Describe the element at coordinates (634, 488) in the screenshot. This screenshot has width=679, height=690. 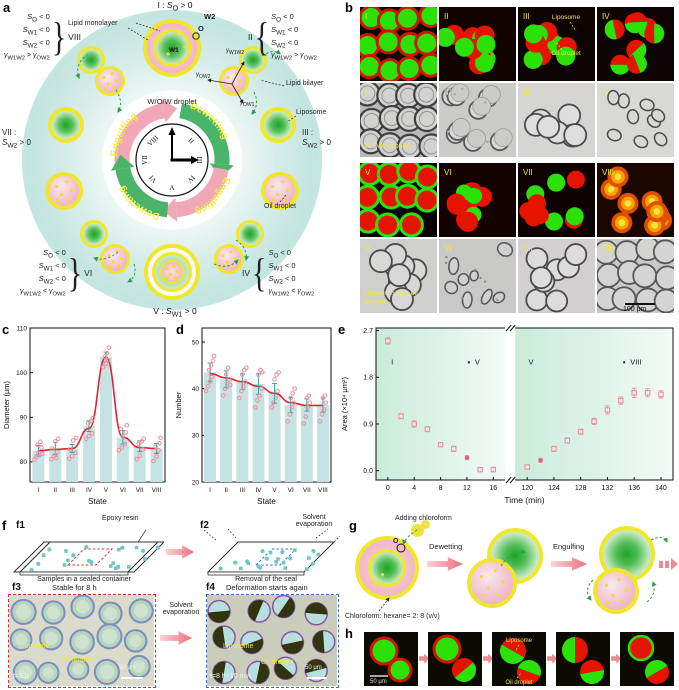
I see `svg-text: 136` at that location.